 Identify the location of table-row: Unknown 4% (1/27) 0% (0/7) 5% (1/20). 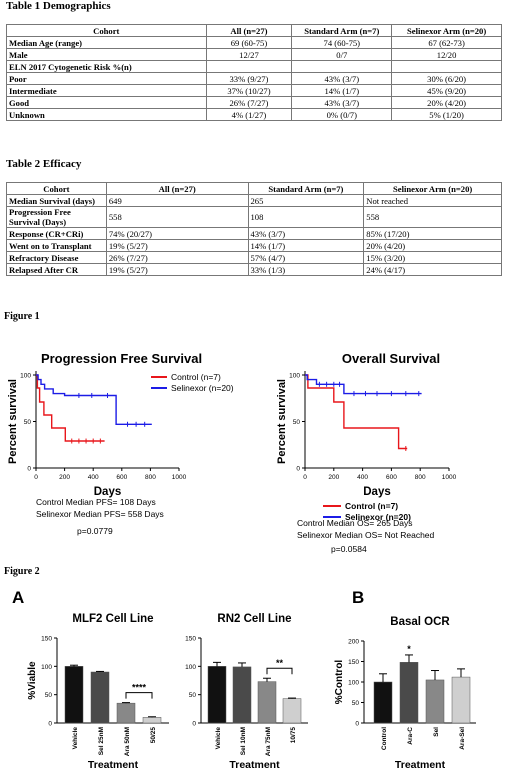
(254, 114).